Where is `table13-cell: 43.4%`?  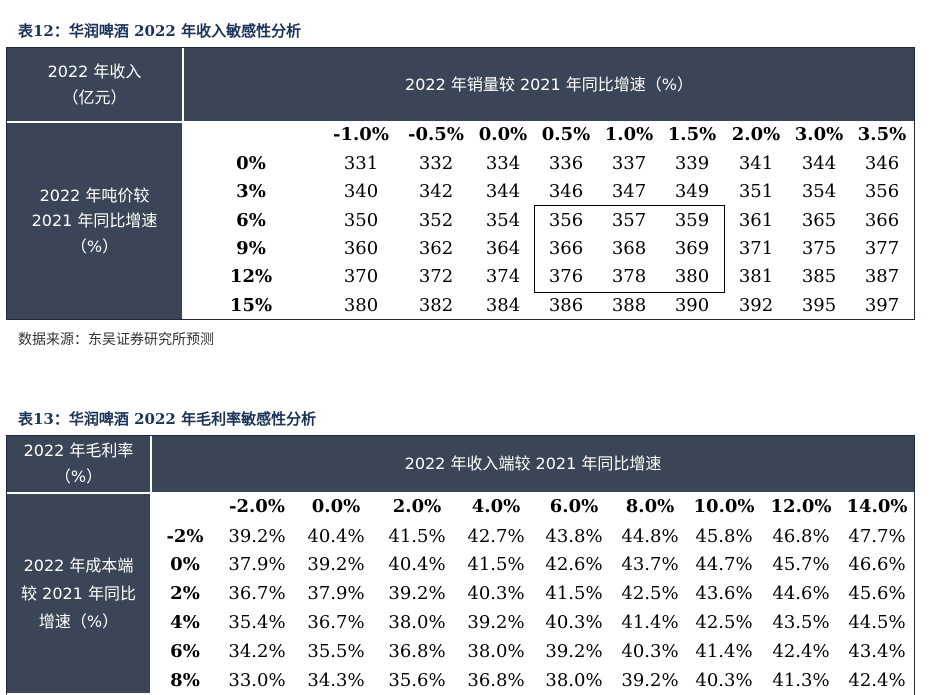
table13-cell: 43.4% is located at coordinates (877, 651).